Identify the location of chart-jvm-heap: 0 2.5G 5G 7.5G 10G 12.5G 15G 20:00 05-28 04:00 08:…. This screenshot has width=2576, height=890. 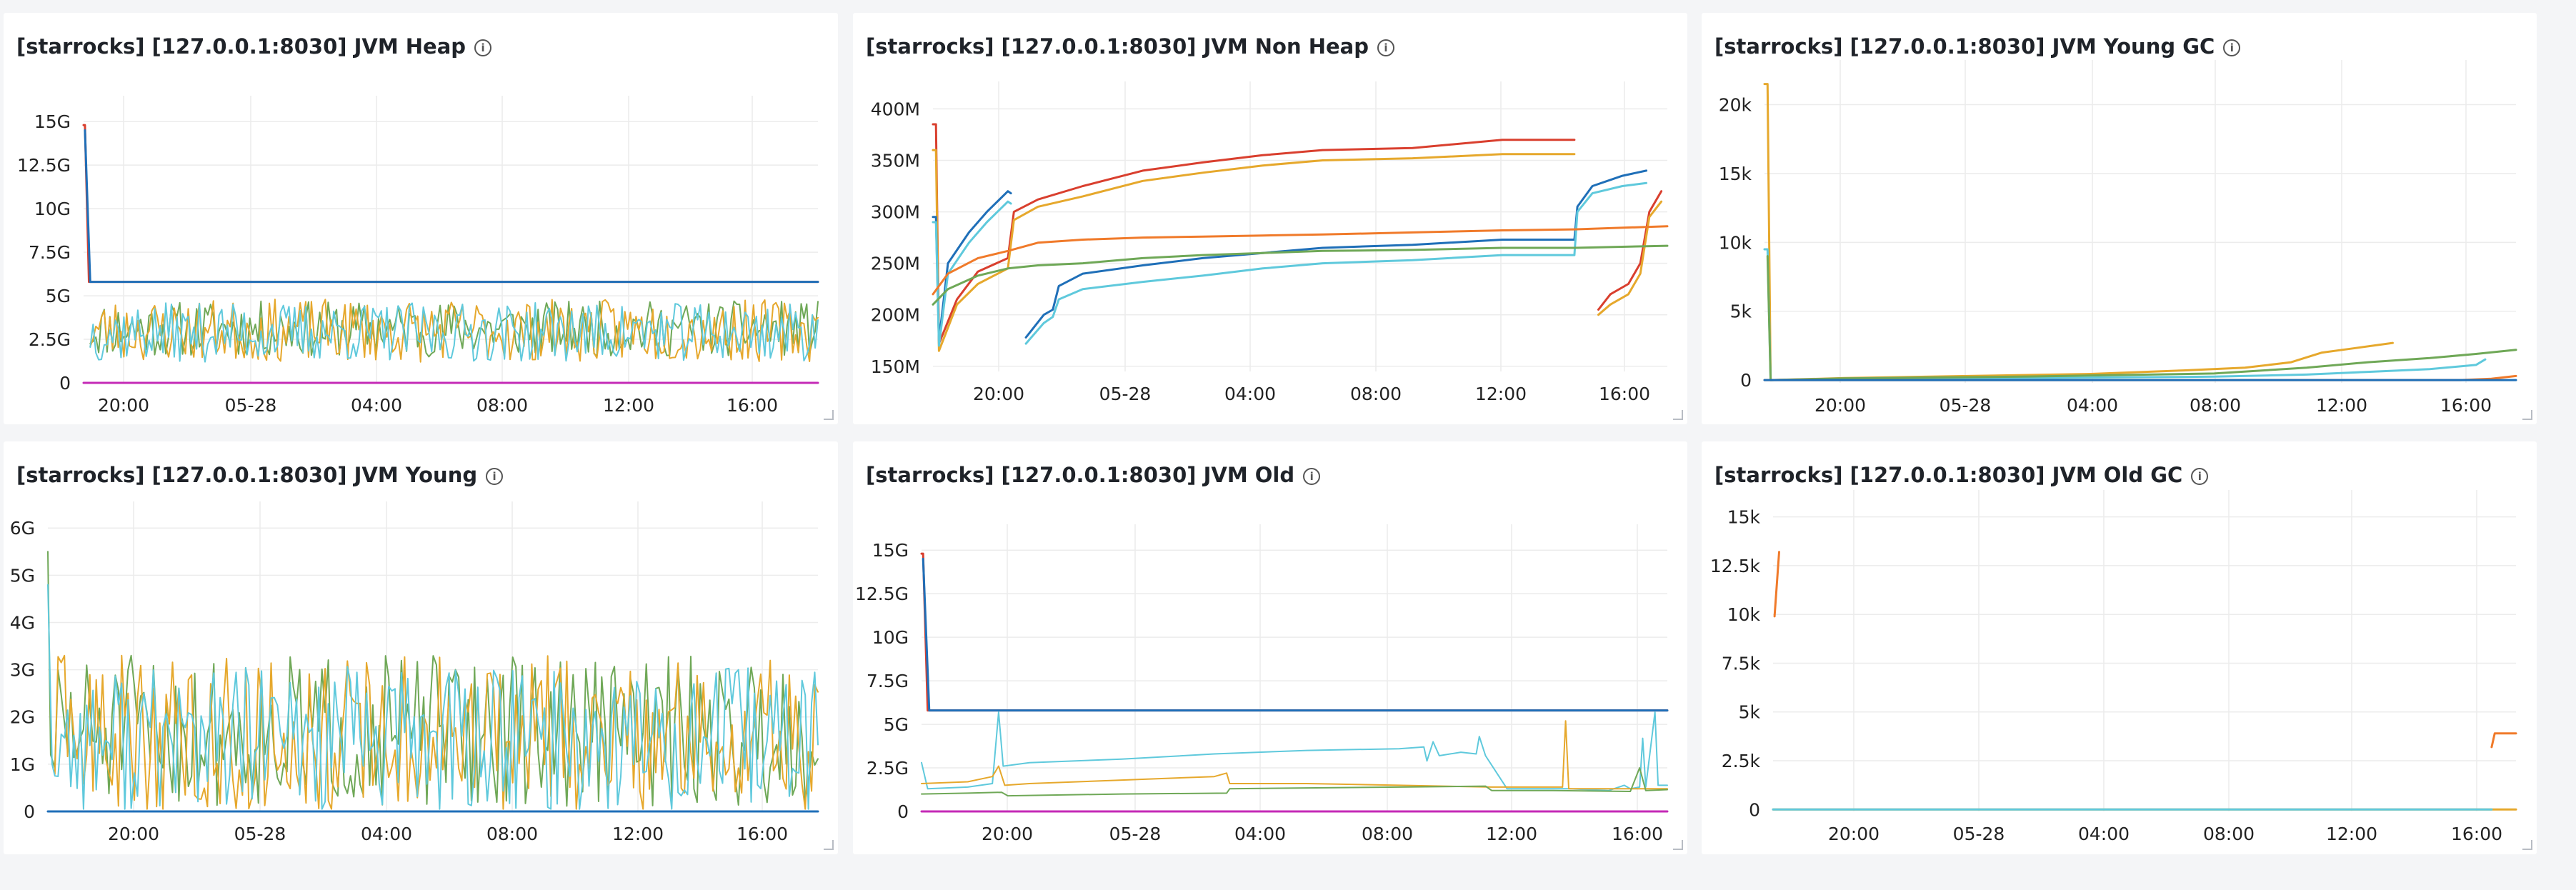
(421, 218).